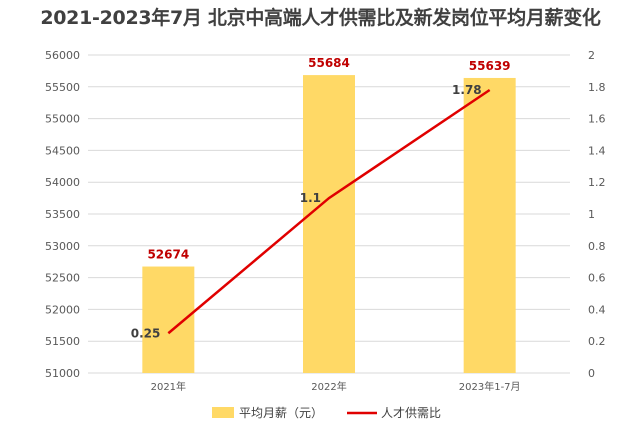  I want to click on y-left-tick-label: 56000, so click(62, 55).